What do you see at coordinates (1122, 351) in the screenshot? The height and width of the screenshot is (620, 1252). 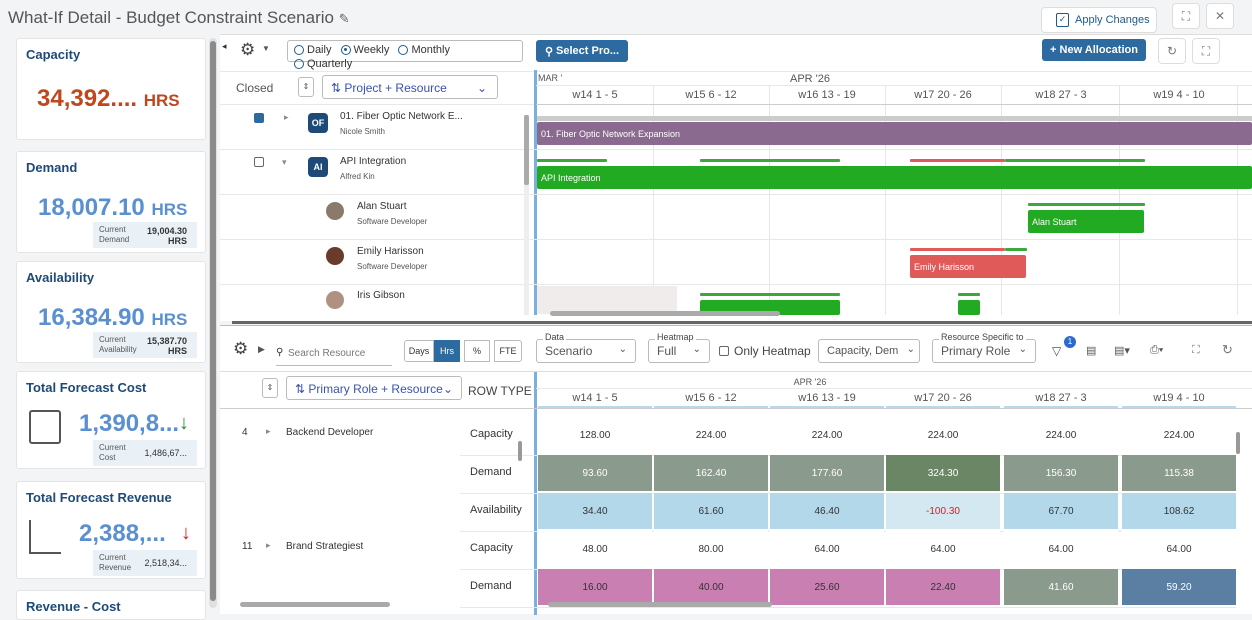 I see `export-icon: ▤▾` at bounding box center [1122, 351].